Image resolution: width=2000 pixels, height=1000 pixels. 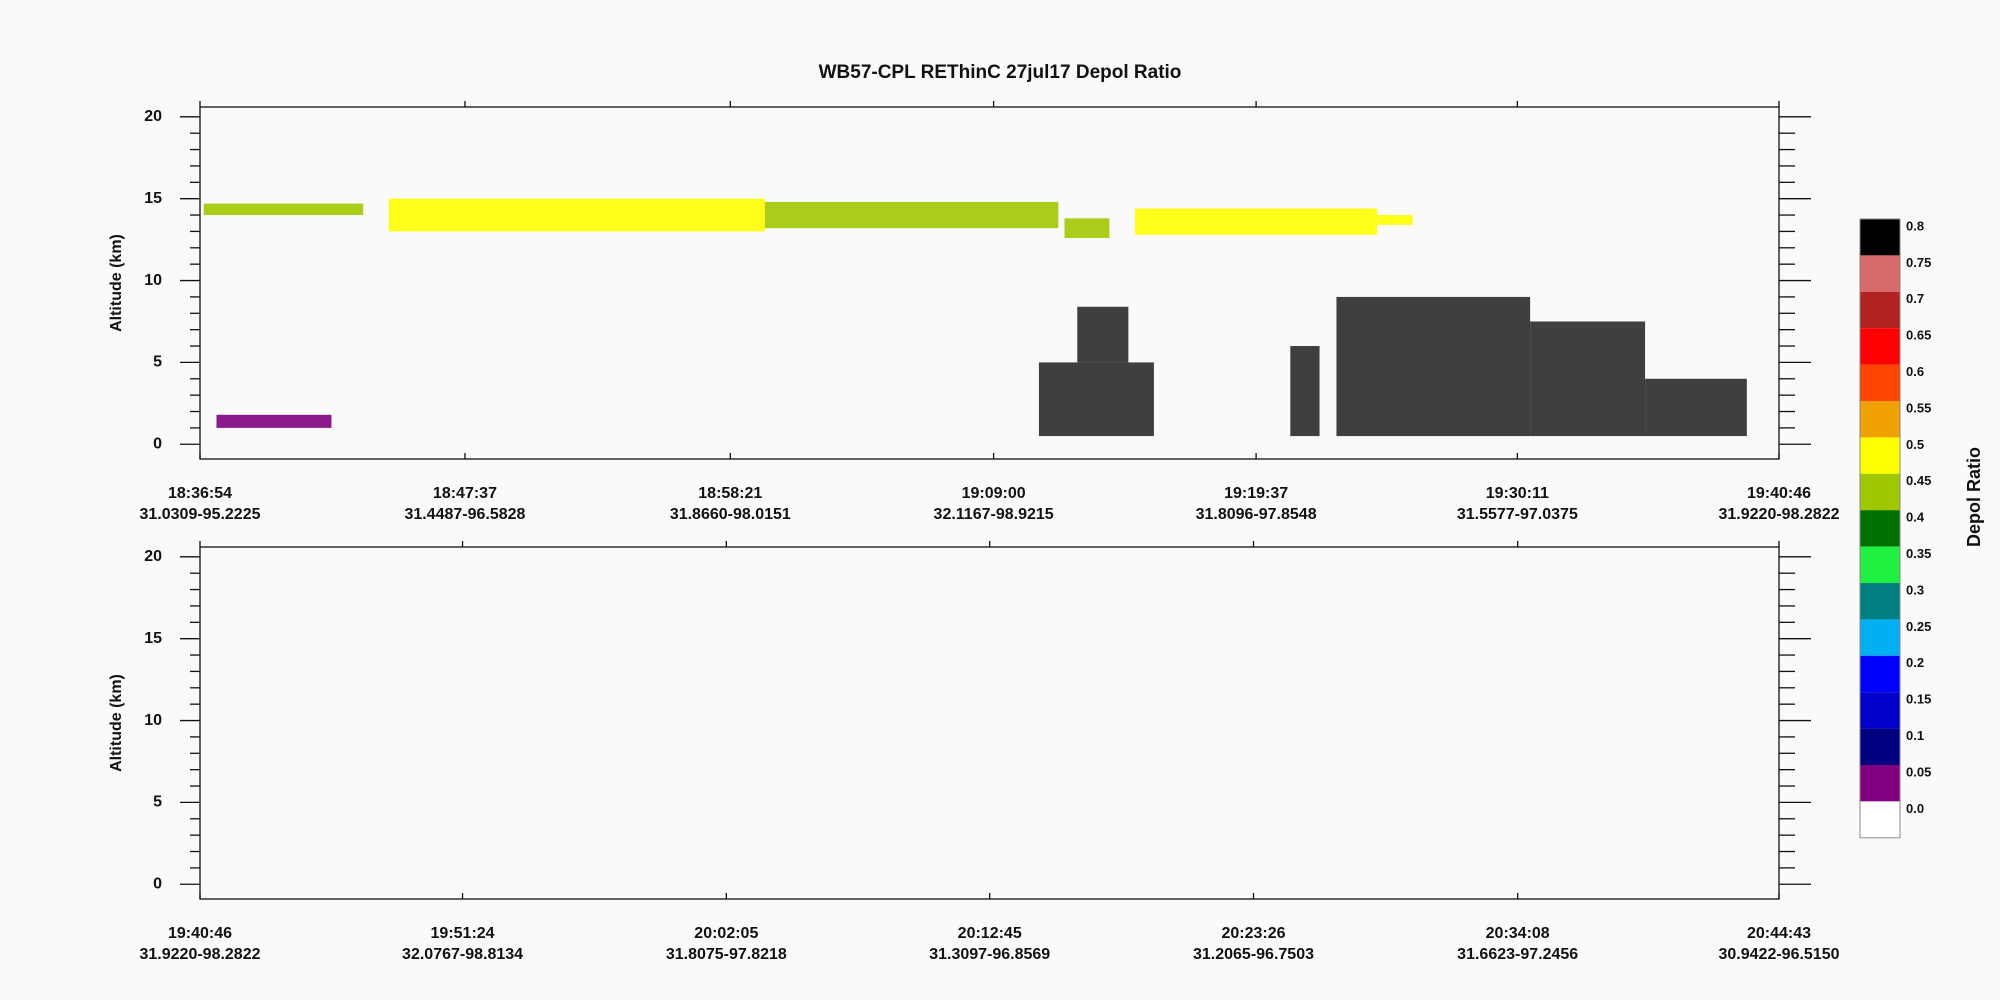 I want to click on x-tick-label: 18:47:37, so click(x=465, y=493).